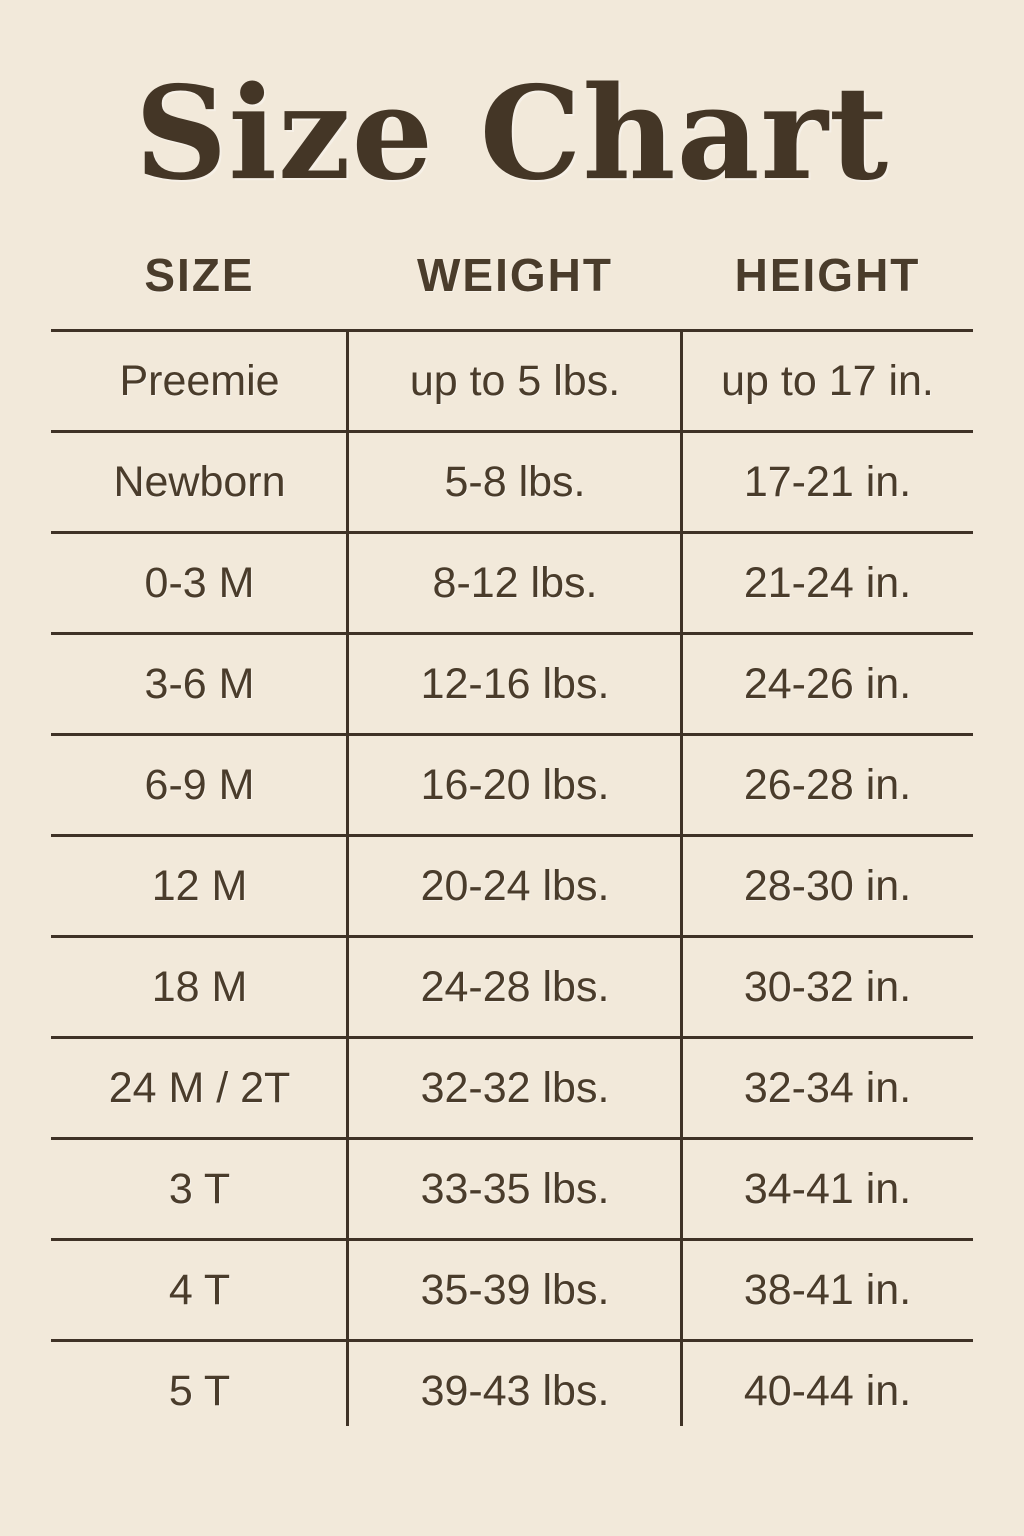  What do you see at coordinates (827, 275) in the screenshot?
I see `column-header-height: HEIGHT` at bounding box center [827, 275].